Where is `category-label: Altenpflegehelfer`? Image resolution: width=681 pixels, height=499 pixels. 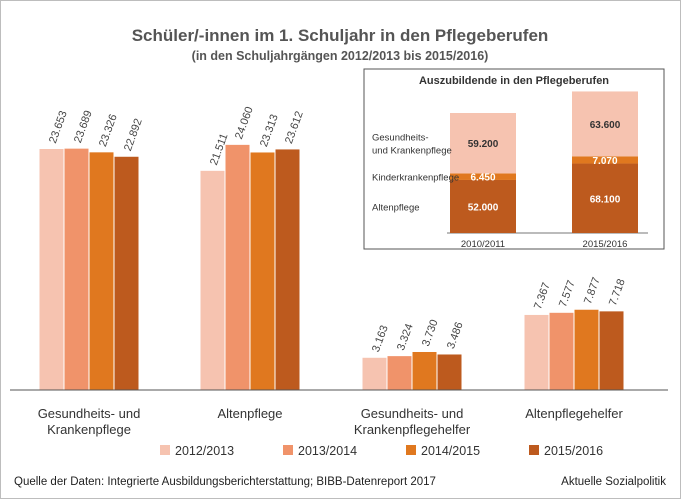 category-label: Altenpflegehelfer is located at coordinates (574, 413).